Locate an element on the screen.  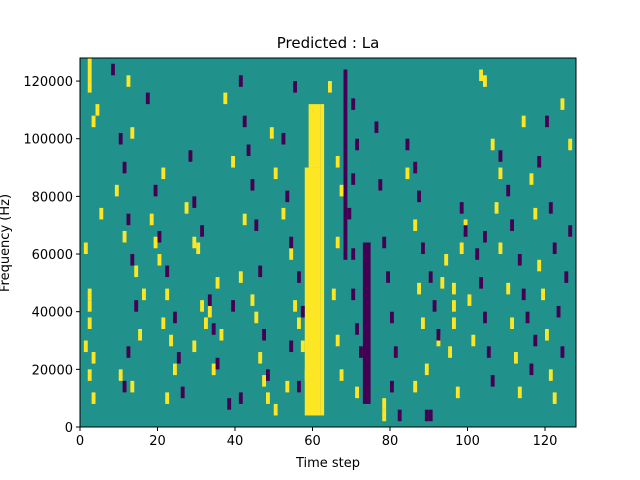
y-tick-label: 80000 is located at coordinates (52, 197).